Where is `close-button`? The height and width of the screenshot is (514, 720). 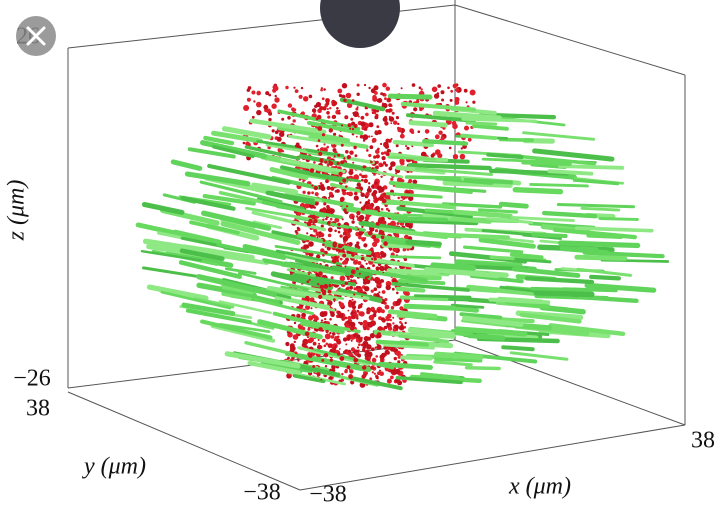
close-button is located at coordinates (36, 36).